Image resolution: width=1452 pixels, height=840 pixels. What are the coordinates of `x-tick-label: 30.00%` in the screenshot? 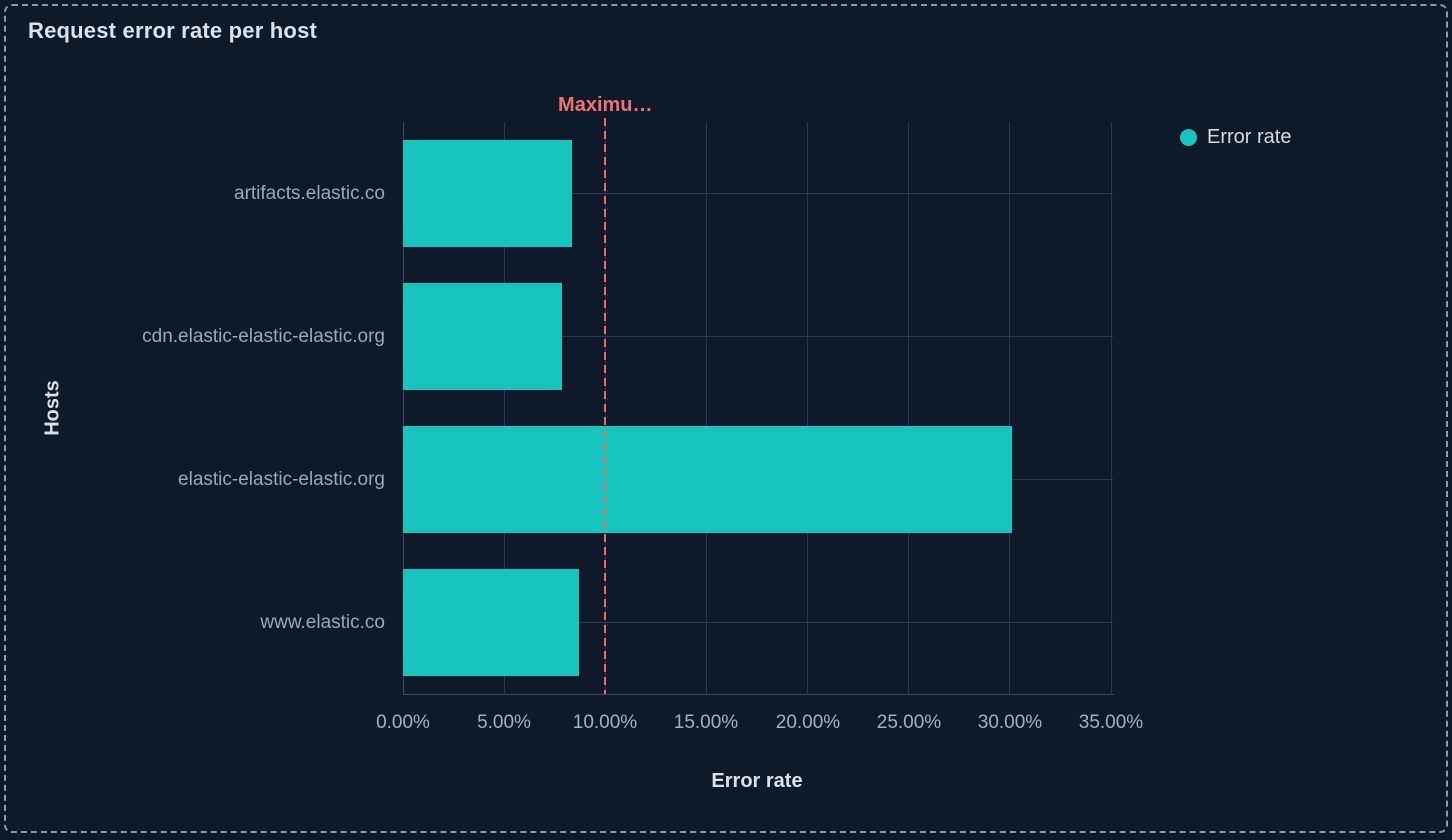 It's located at (1010, 722).